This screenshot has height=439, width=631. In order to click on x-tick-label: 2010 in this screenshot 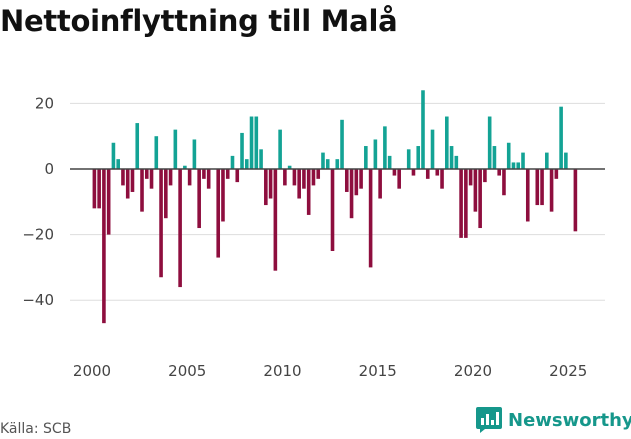, I will do `click(282, 371)`.